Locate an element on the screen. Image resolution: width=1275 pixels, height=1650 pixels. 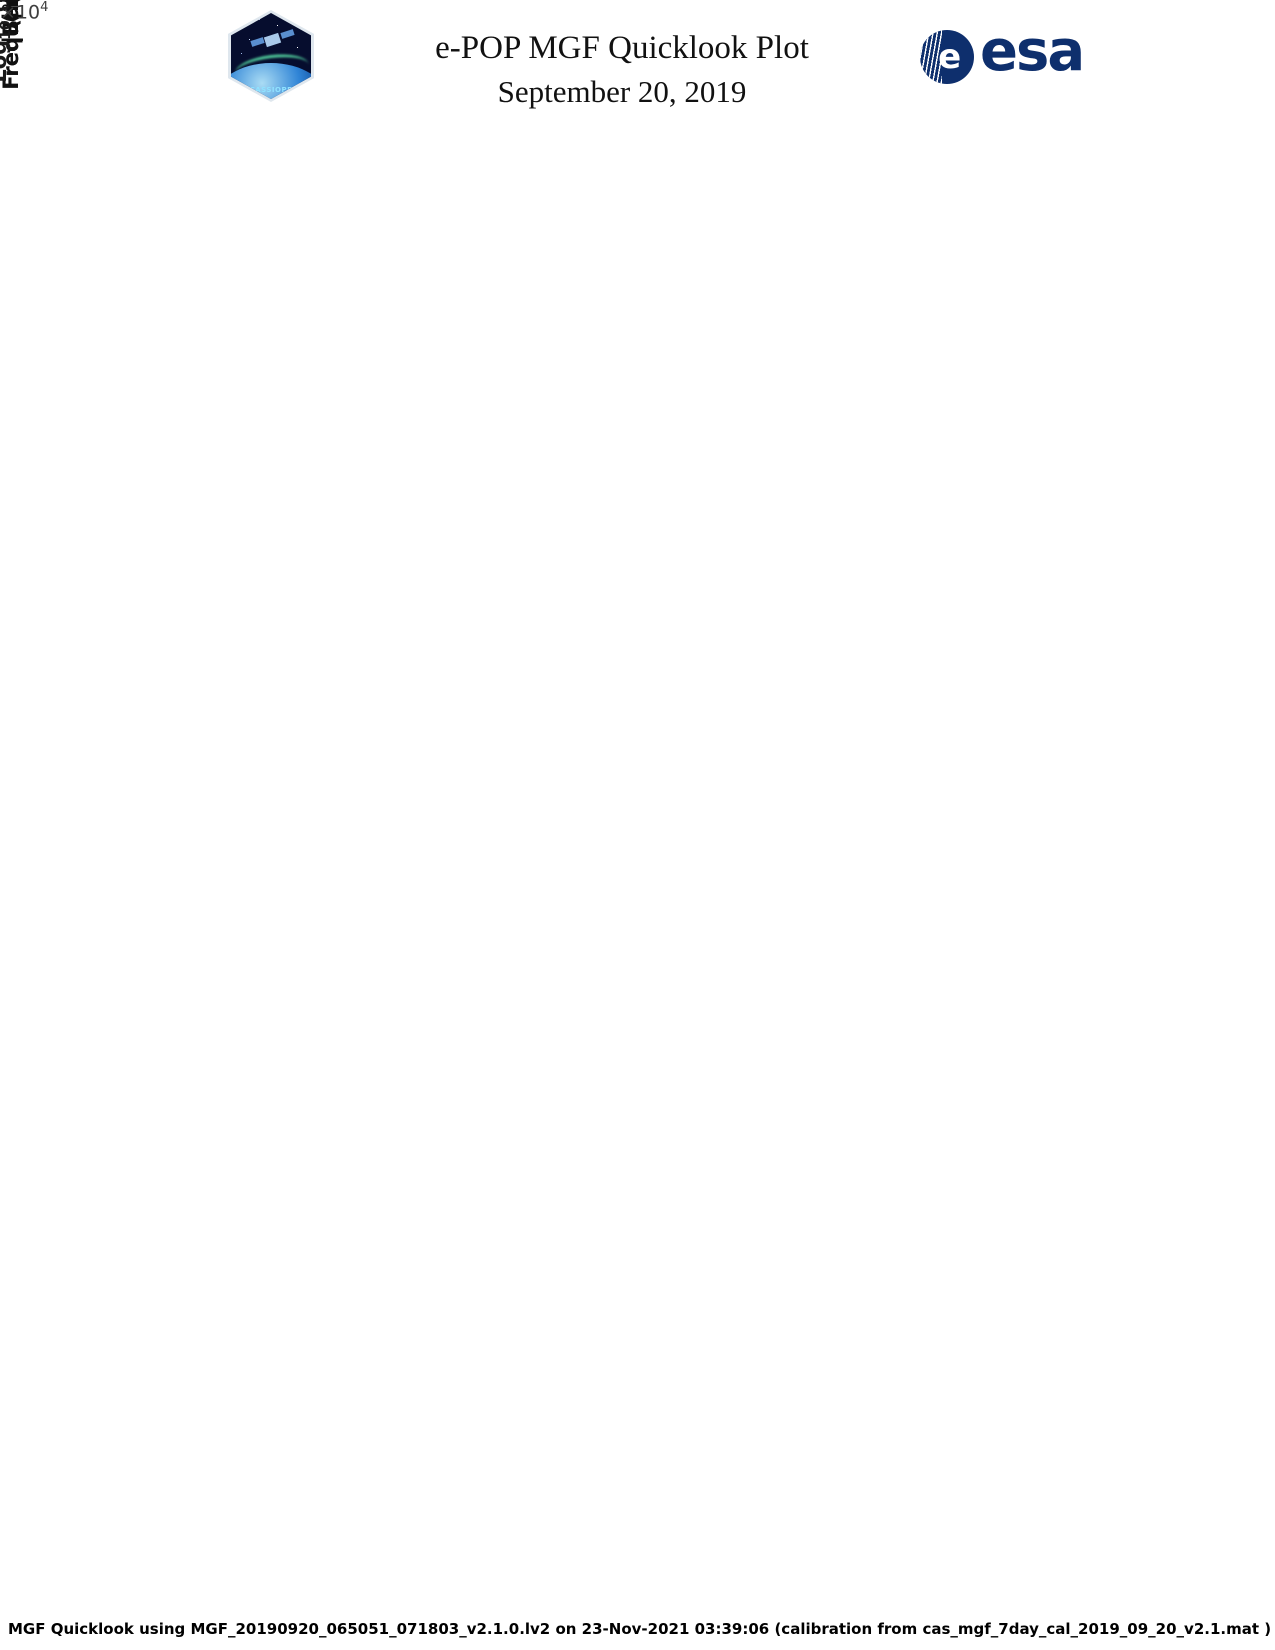
colorbar-label-subscript: 10 is located at coordinates (7, 30).